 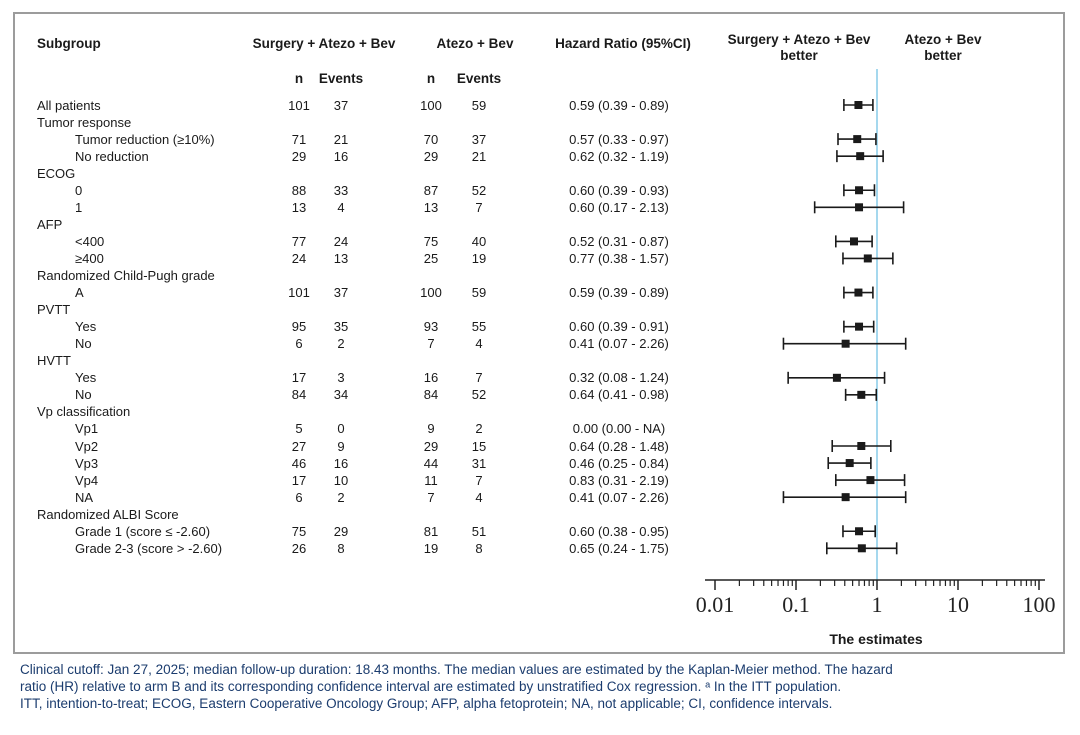 What do you see at coordinates (479, 429) in the screenshot?
I see `events-value-arm-b: 2` at bounding box center [479, 429].